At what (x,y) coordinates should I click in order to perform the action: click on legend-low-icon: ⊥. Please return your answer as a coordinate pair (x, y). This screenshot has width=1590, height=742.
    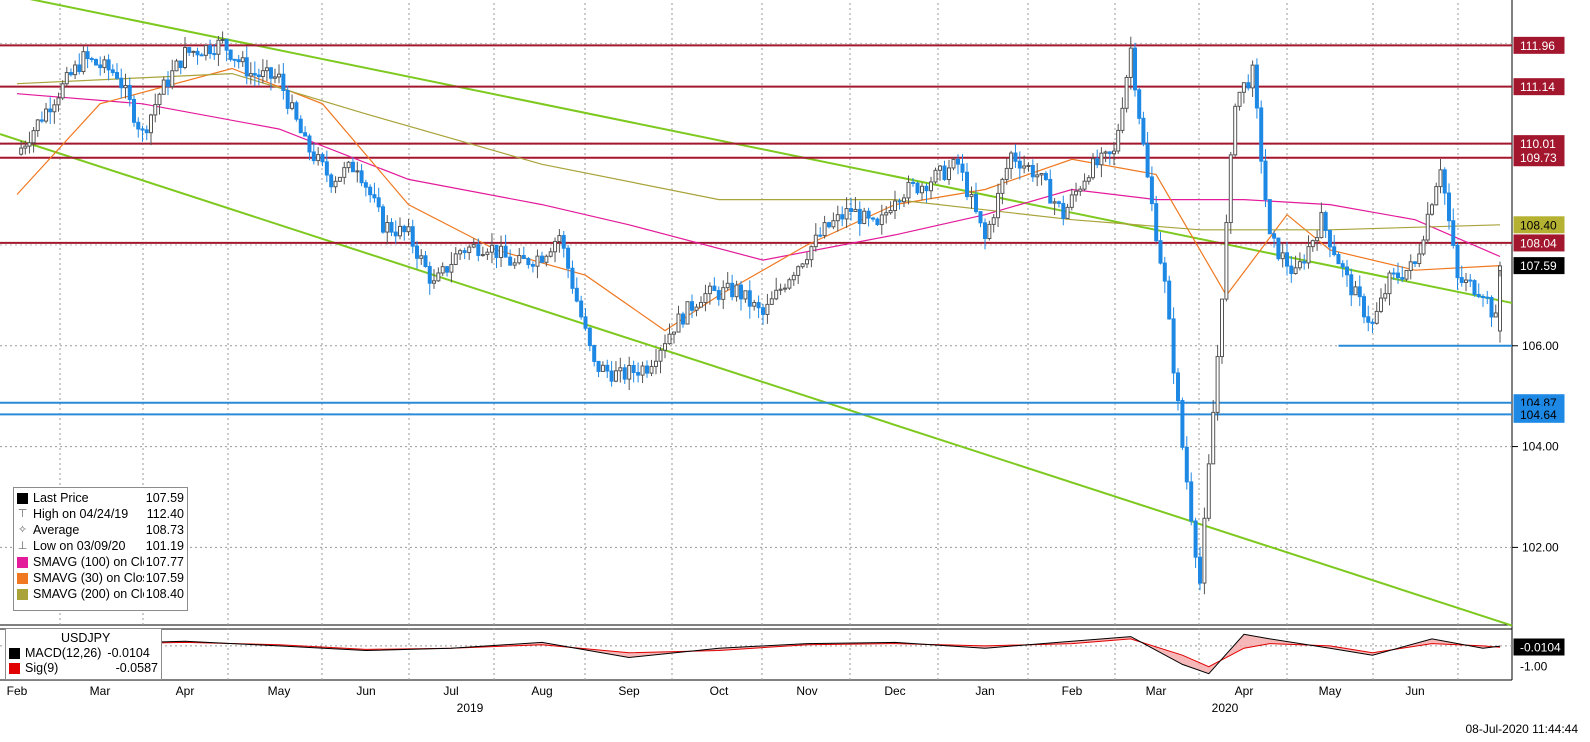
    Looking at the image, I should click on (22, 545).